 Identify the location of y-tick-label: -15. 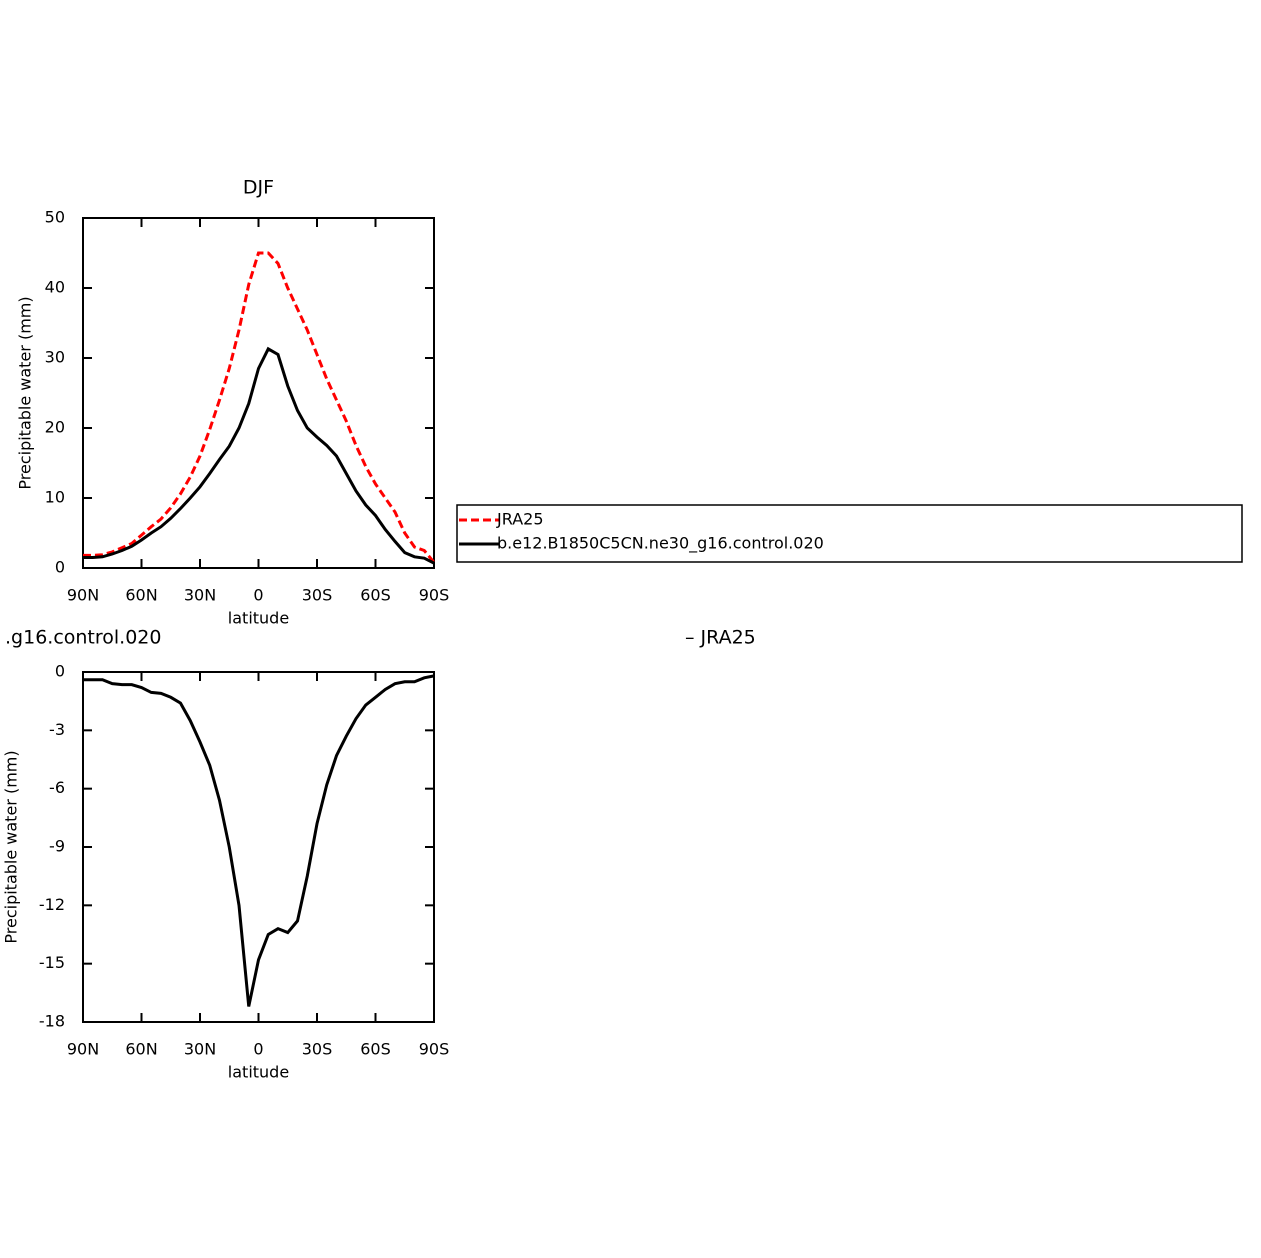
(52, 962).